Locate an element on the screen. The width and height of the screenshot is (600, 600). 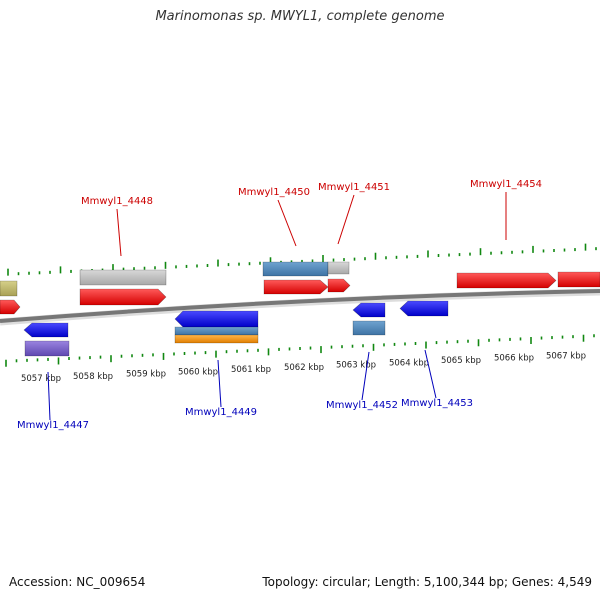
lower-tick-row is located at coordinates (300, 350).